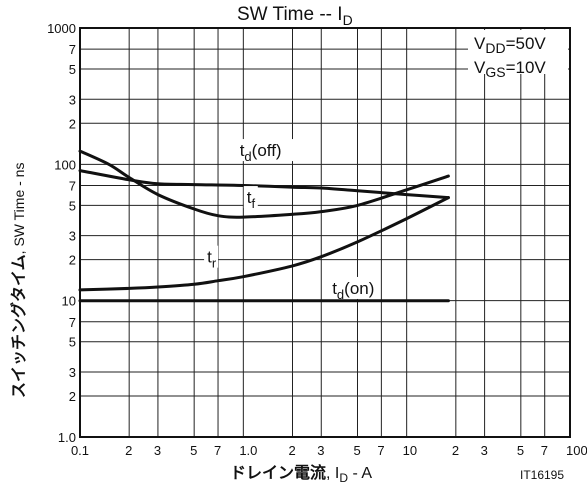 Image resolution: width=587 pixels, height=486 pixels. What do you see at coordinates (301, 474) in the screenshot?
I see `x-axis-label: ドレイン電流, ID - A` at bounding box center [301, 474].